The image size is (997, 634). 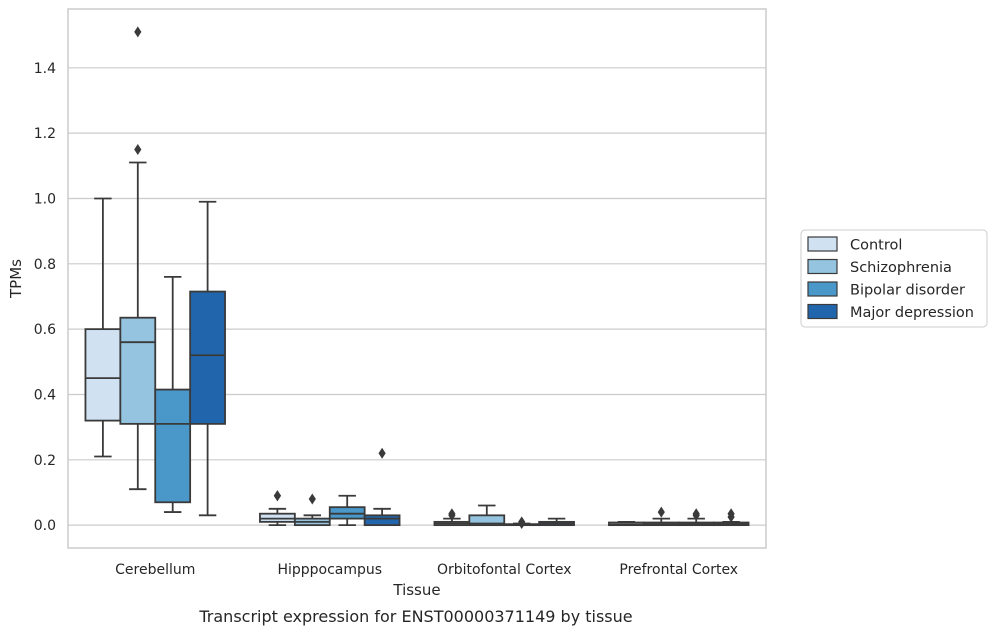 What do you see at coordinates (277, 508) in the screenshot?
I see `box-hipppocampus-control` at bounding box center [277, 508].